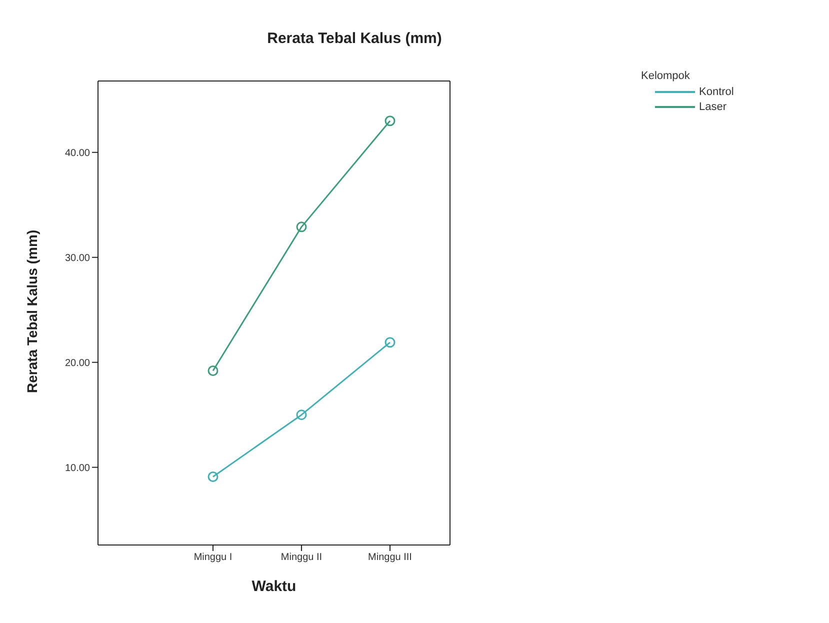 Image resolution: width=829 pixels, height=623 pixels. What do you see at coordinates (354, 39) in the screenshot?
I see `chart-title: Rerata Tebal Kalus (mm)` at bounding box center [354, 39].